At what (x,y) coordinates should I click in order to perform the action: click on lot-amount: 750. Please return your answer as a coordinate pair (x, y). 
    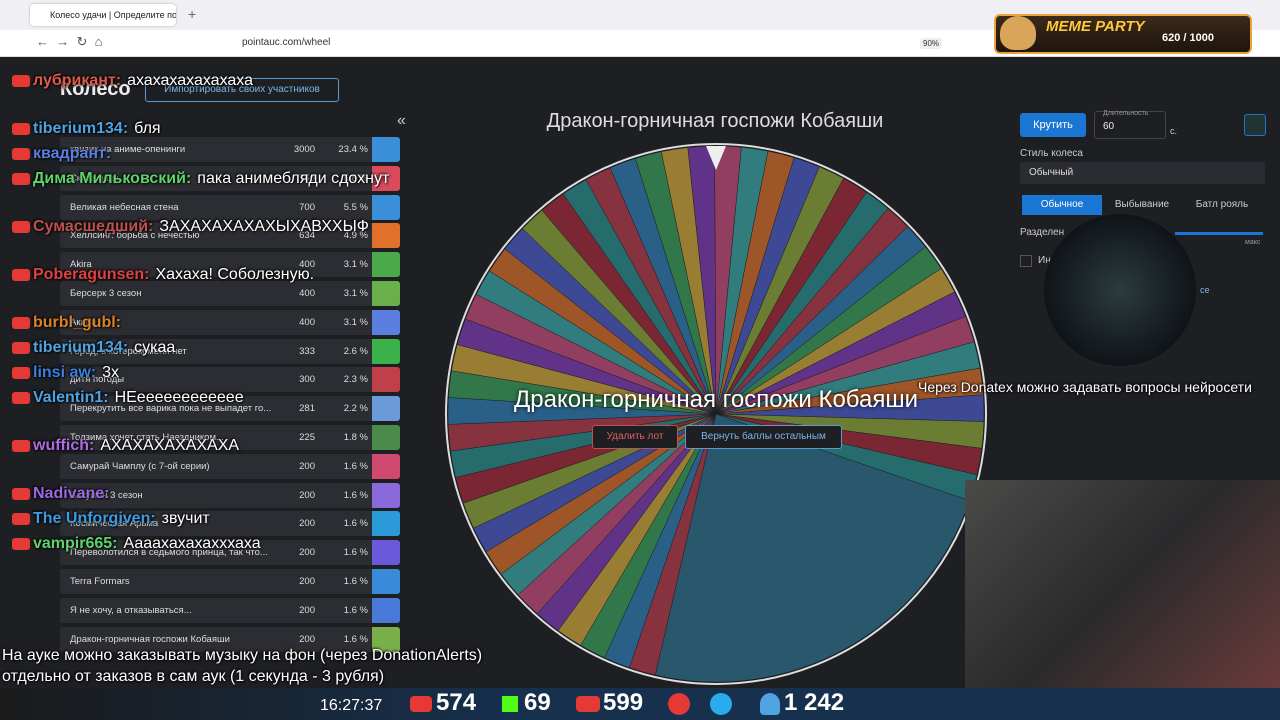
    Looking at the image, I should click on (307, 178).